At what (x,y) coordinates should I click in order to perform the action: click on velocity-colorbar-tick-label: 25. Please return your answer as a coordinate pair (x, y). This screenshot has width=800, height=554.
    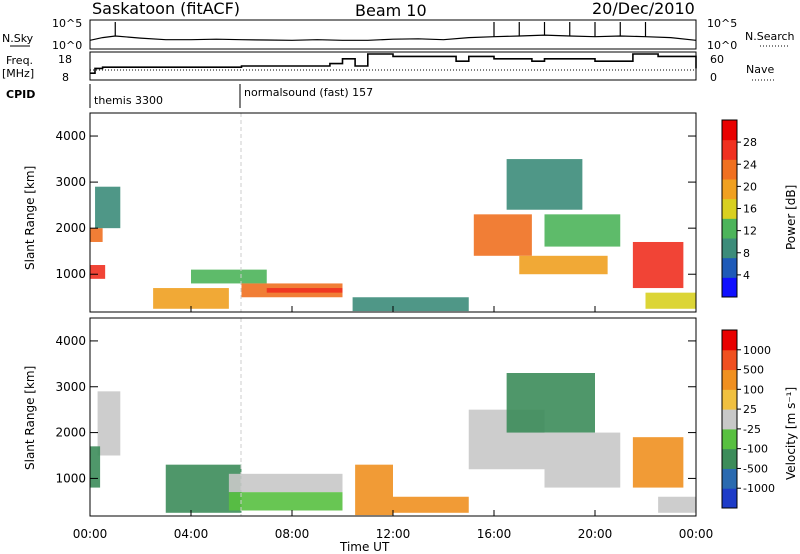
    Looking at the image, I should click on (750, 409).